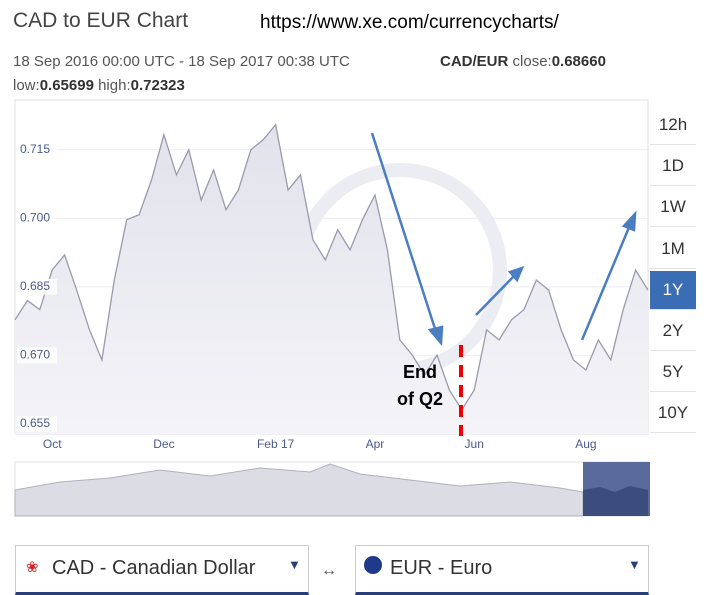 The width and height of the screenshot is (718, 595). I want to click on navigator-selected-area, so click(615, 501).